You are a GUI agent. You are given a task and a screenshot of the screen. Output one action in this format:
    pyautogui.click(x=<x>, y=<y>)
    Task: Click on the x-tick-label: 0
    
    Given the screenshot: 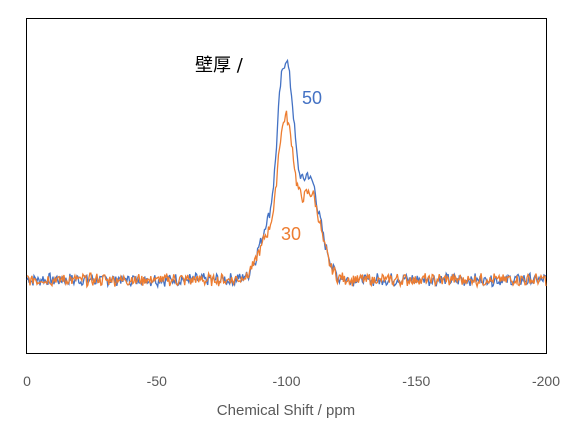 What is the action you would take?
    pyautogui.click(x=27, y=381)
    